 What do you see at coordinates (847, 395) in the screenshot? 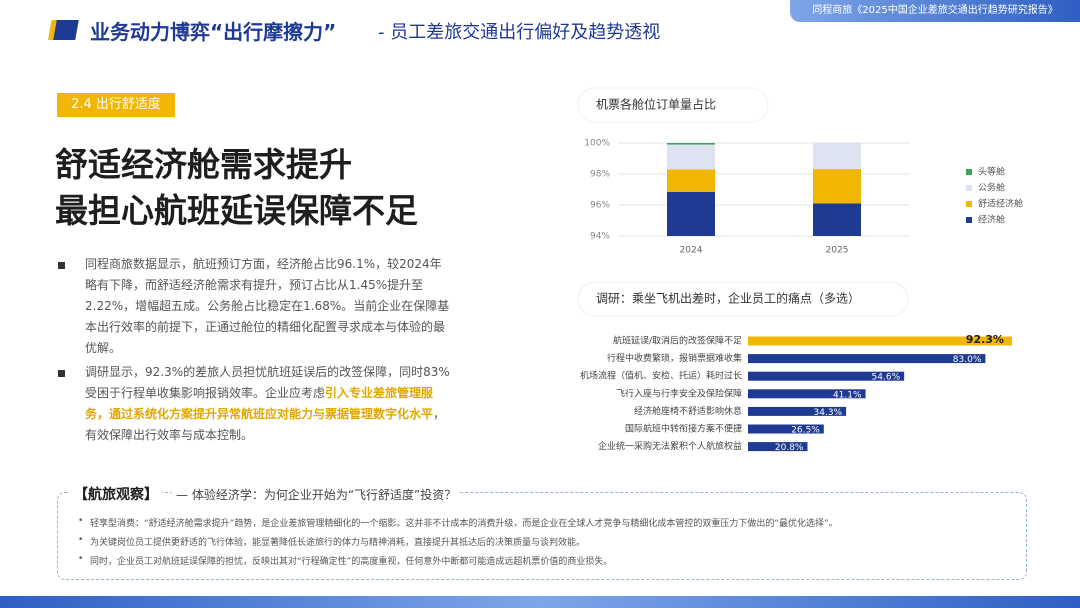
I see `value-label: 41.1%` at bounding box center [847, 395].